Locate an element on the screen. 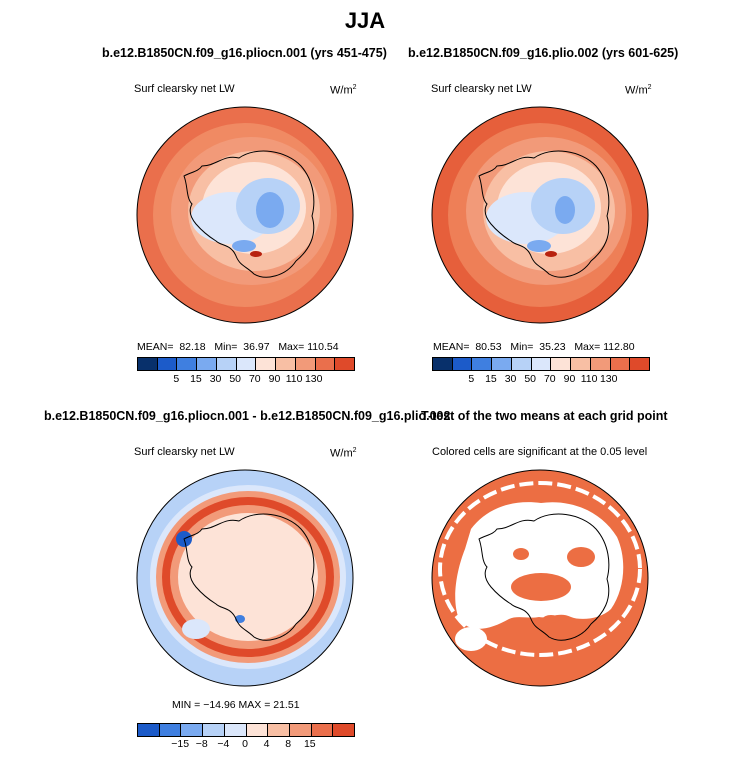  panel1-units: W/m2 is located at coordinates (343, 90).